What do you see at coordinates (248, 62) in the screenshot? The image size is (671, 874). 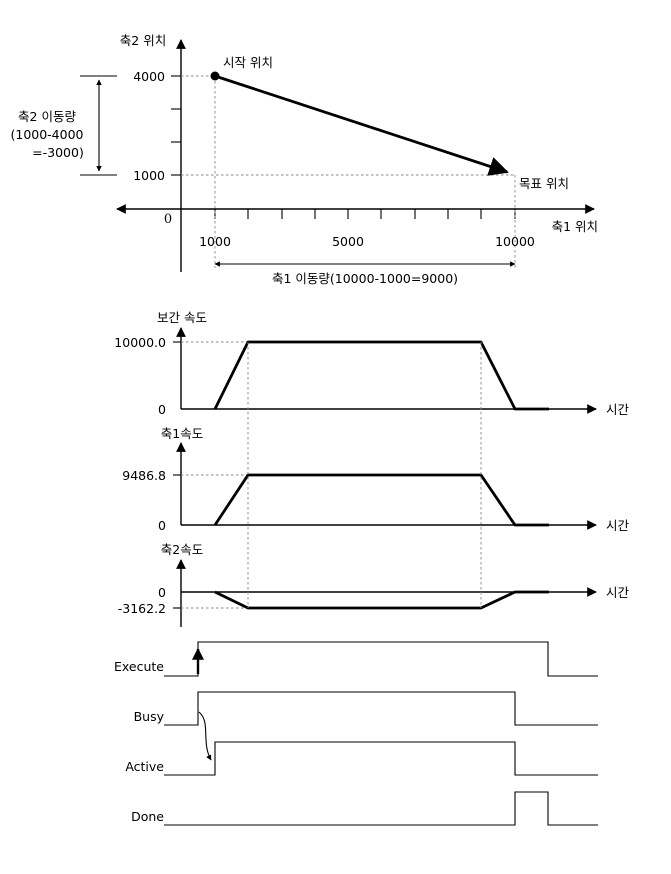 I see `start-position-label: 시작 위치` at bounding box center [248, 62].